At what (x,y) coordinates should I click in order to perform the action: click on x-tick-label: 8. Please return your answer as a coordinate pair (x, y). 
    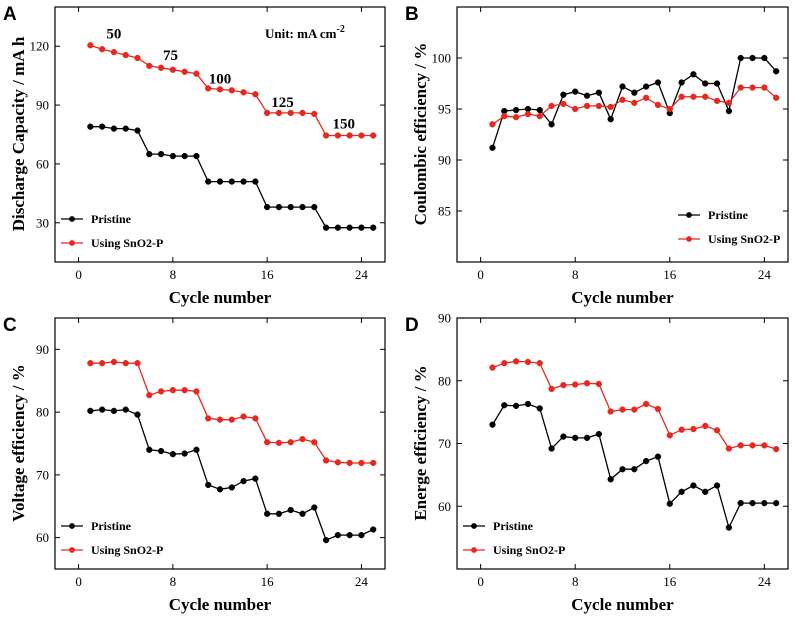
    Looking at the image, I should click on (575, 274).